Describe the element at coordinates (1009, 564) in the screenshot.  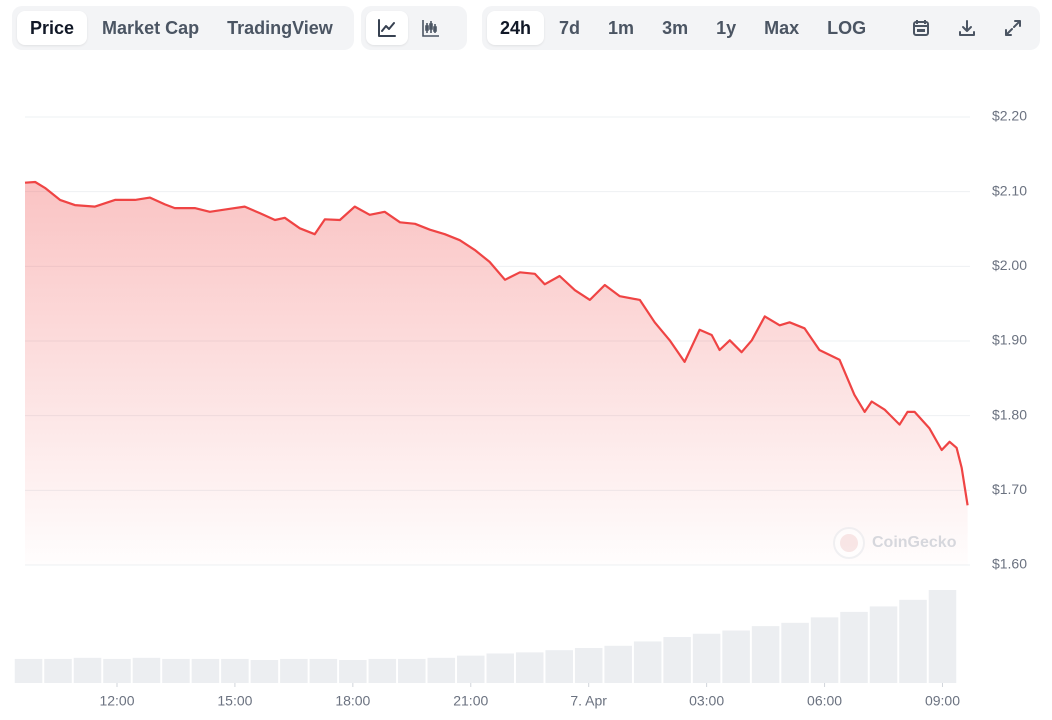
I see `y-tick-label: $1.60` at that location.